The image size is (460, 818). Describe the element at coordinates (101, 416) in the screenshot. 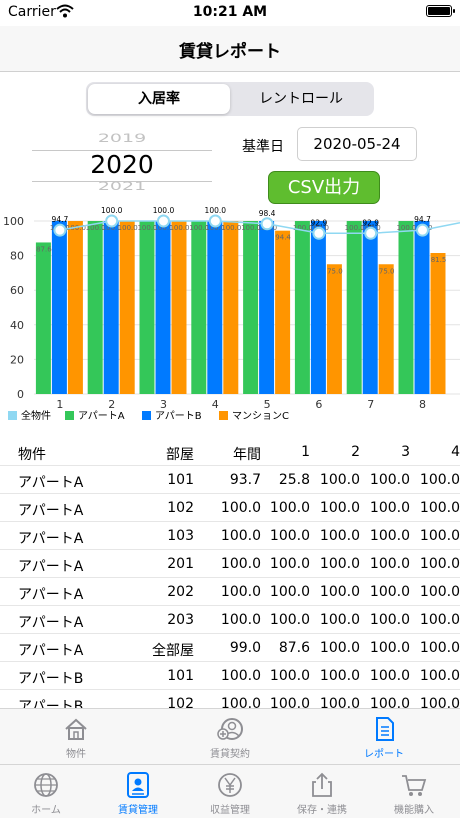

I see `legend-label: アパートA` at that location.